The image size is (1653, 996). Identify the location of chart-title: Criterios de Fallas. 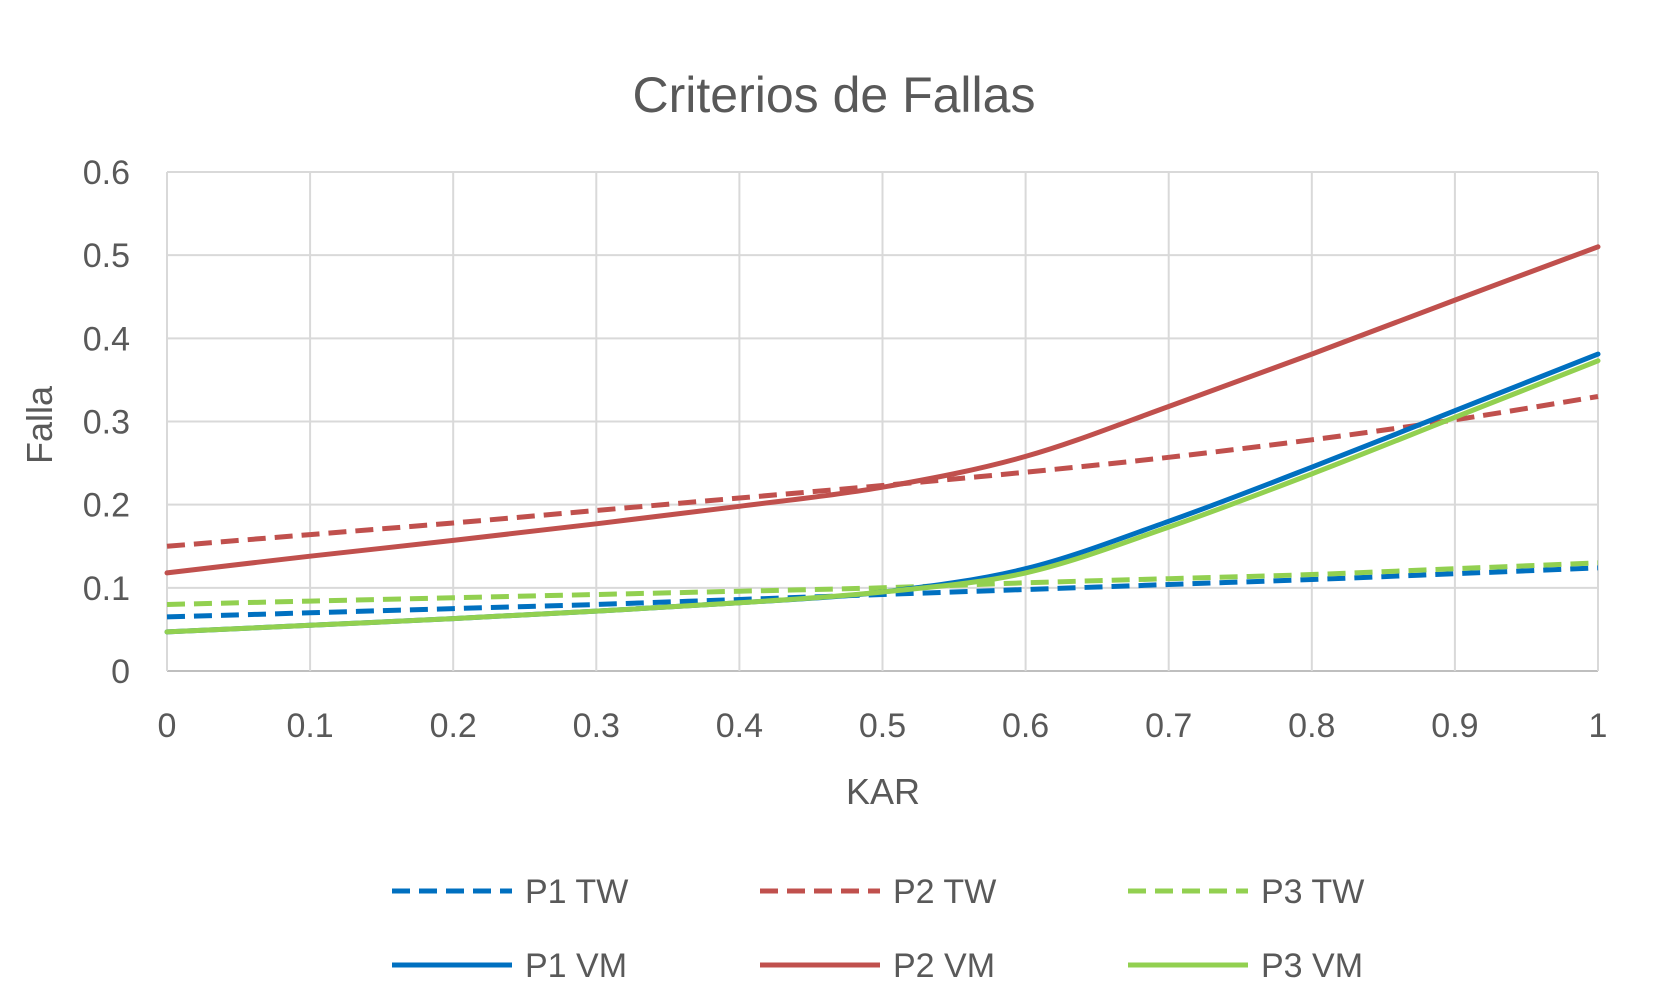
(834, 95).